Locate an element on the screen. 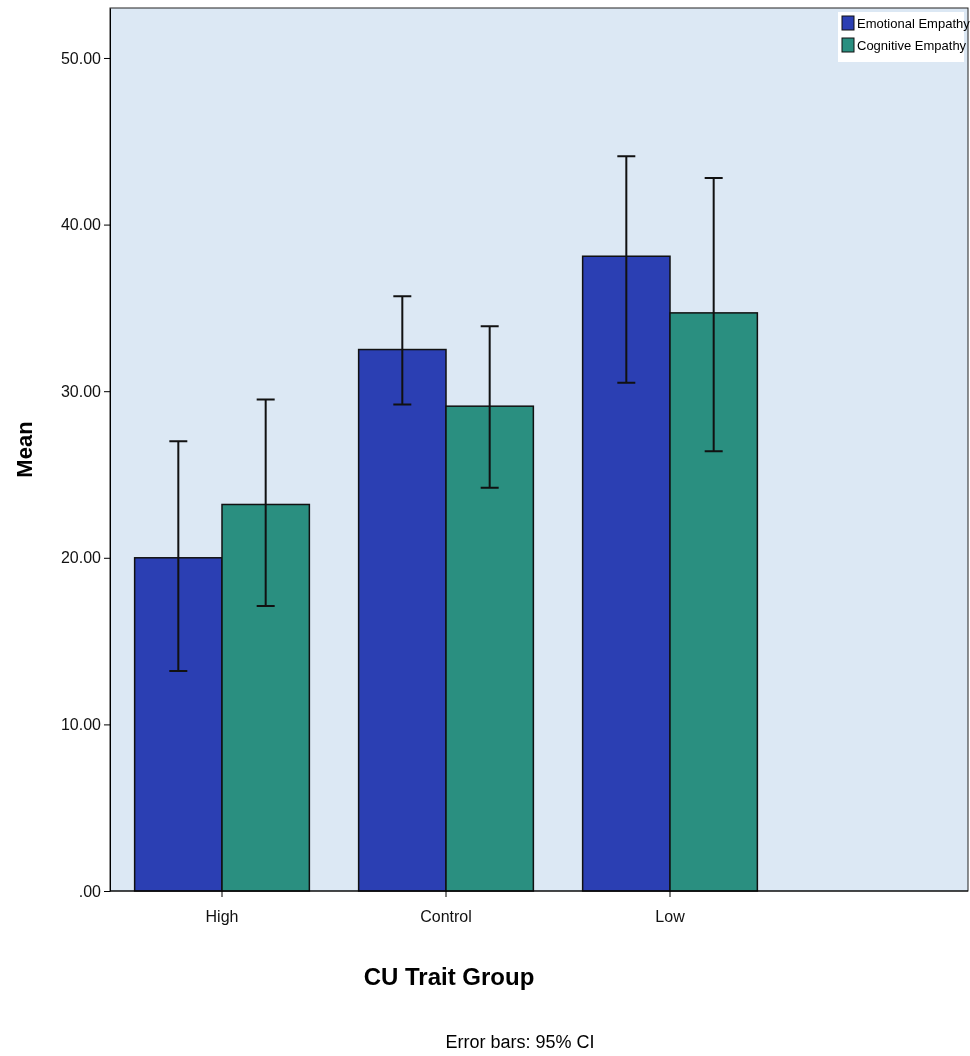 This screenshot has height=1056, width=970. legend-label: Cognitive Empathy is located at coordinates (912, 45).